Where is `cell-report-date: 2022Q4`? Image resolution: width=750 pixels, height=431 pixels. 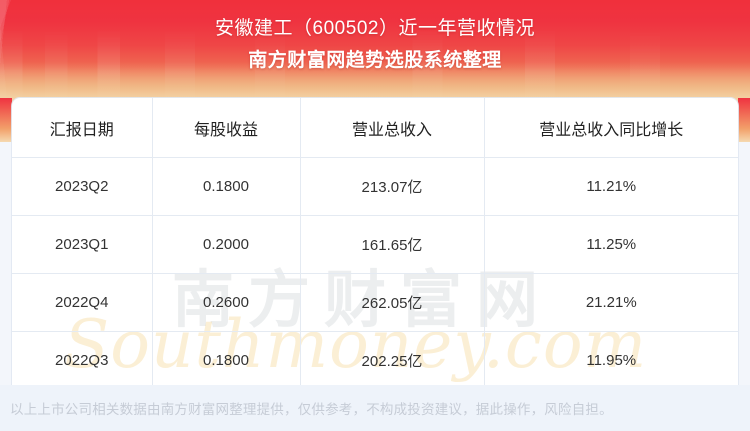 cell-report-date: 2022Q4 is located at coordinates (82, 302).